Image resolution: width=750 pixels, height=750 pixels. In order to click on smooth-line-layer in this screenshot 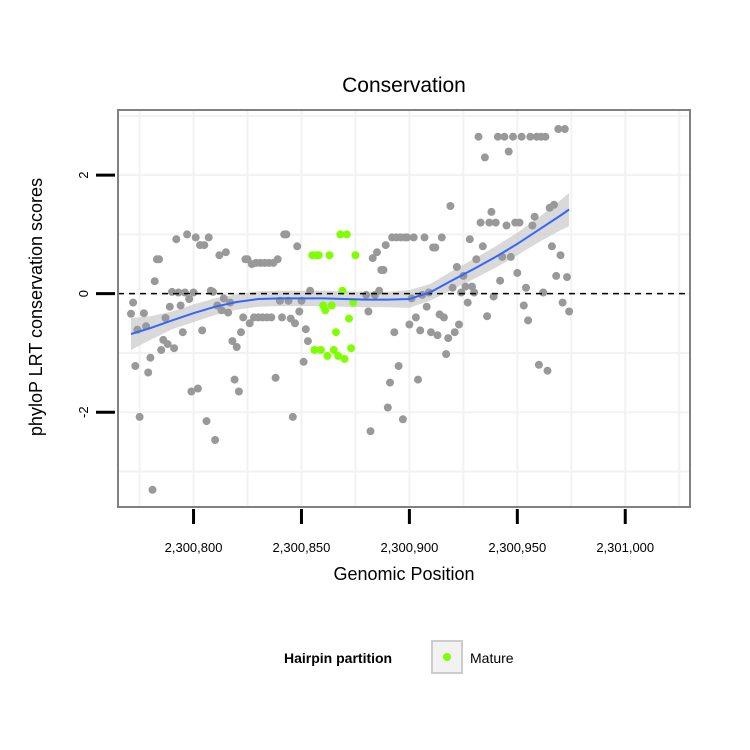, I will do `click(350, 271)`.